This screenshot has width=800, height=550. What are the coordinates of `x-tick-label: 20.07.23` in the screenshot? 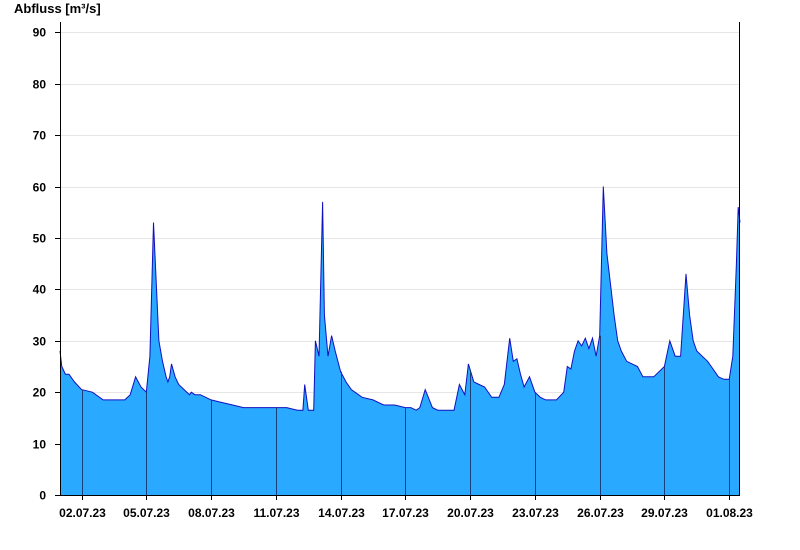 It's located at (470, 513).